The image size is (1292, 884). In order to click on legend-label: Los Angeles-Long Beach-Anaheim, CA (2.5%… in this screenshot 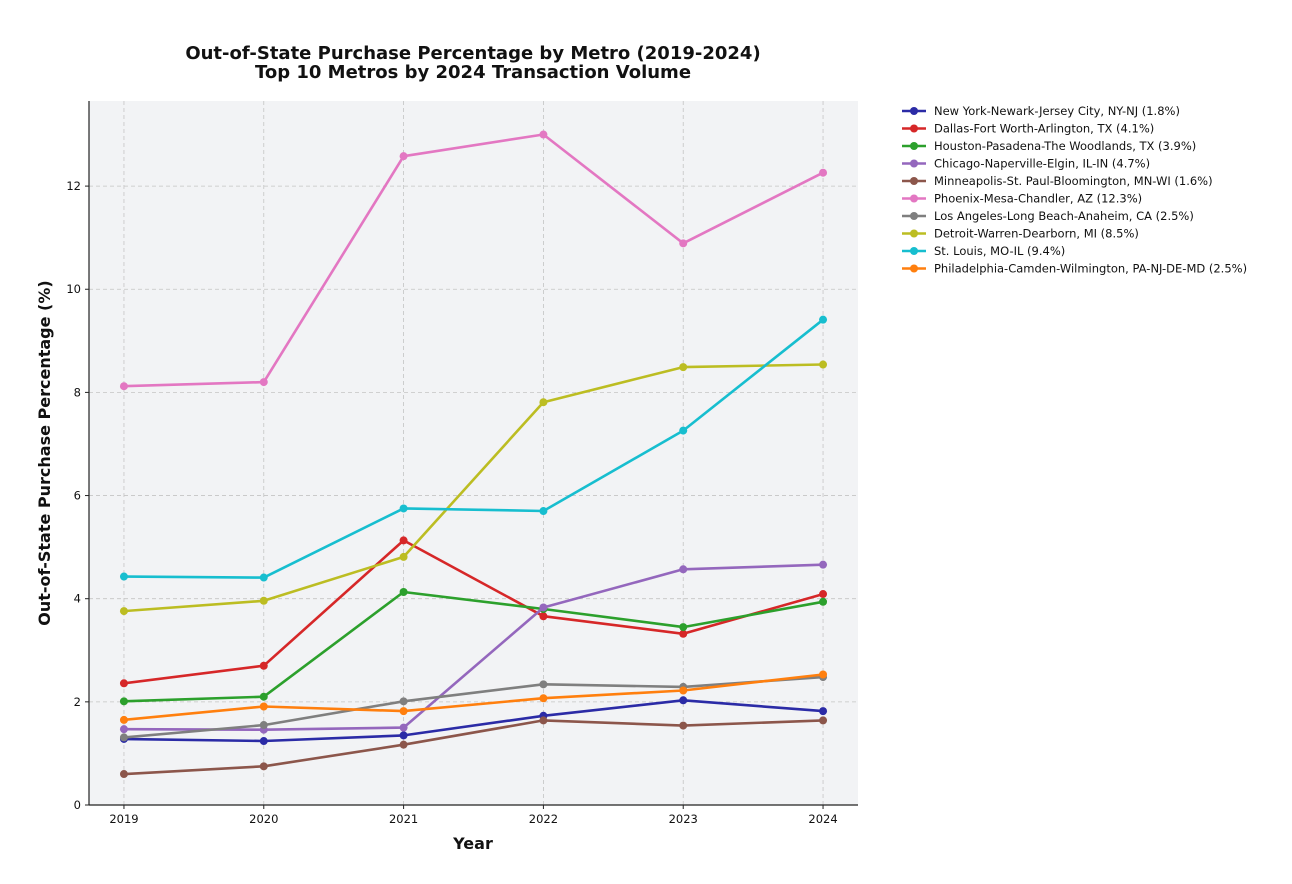, I will do `click(1064, 216)`.